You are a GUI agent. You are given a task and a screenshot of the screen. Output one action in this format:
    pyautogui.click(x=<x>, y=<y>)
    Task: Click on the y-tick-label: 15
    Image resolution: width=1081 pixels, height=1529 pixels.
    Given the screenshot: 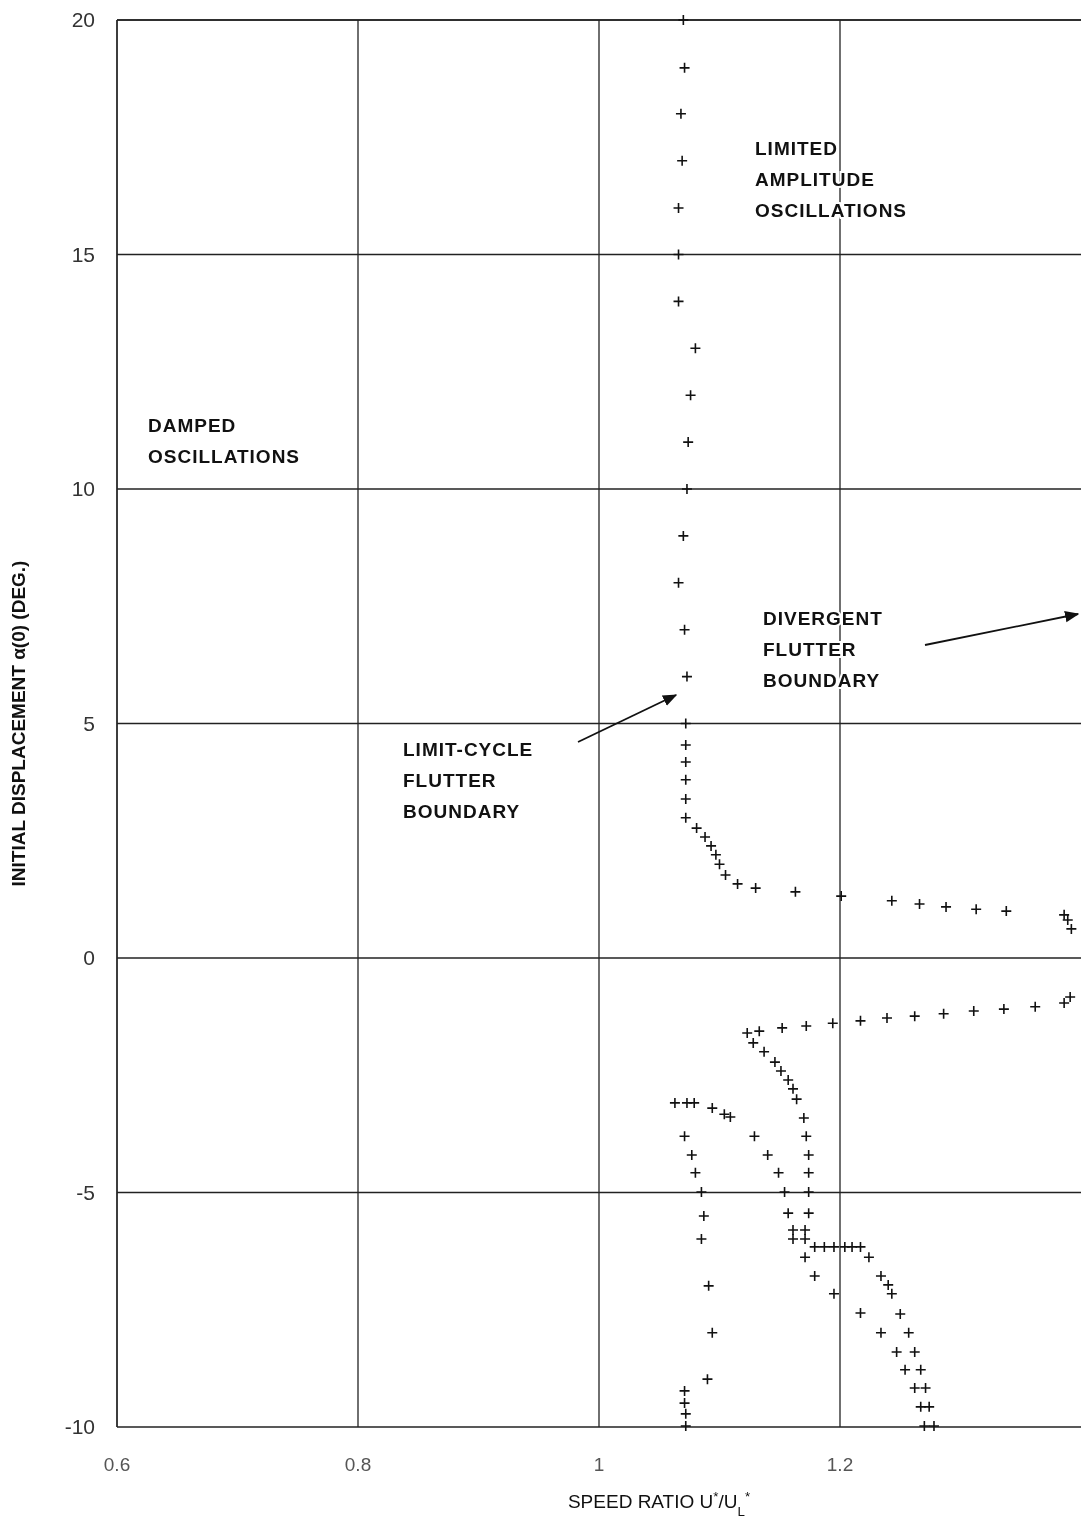 What is the action you would take?
    pyautogui.click(x=83, y=254)
    